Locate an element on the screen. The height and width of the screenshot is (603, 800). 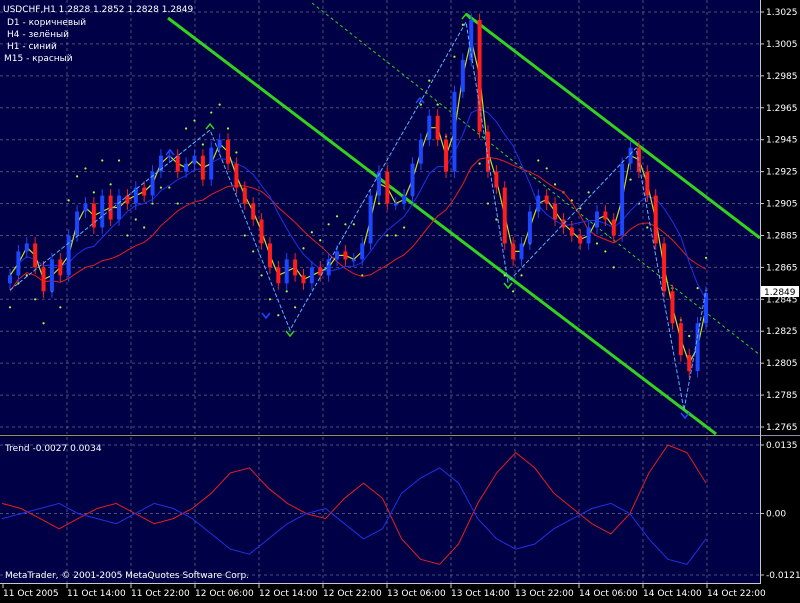
price-tick-label: 1.2865 is located at coordinates (782, 268).